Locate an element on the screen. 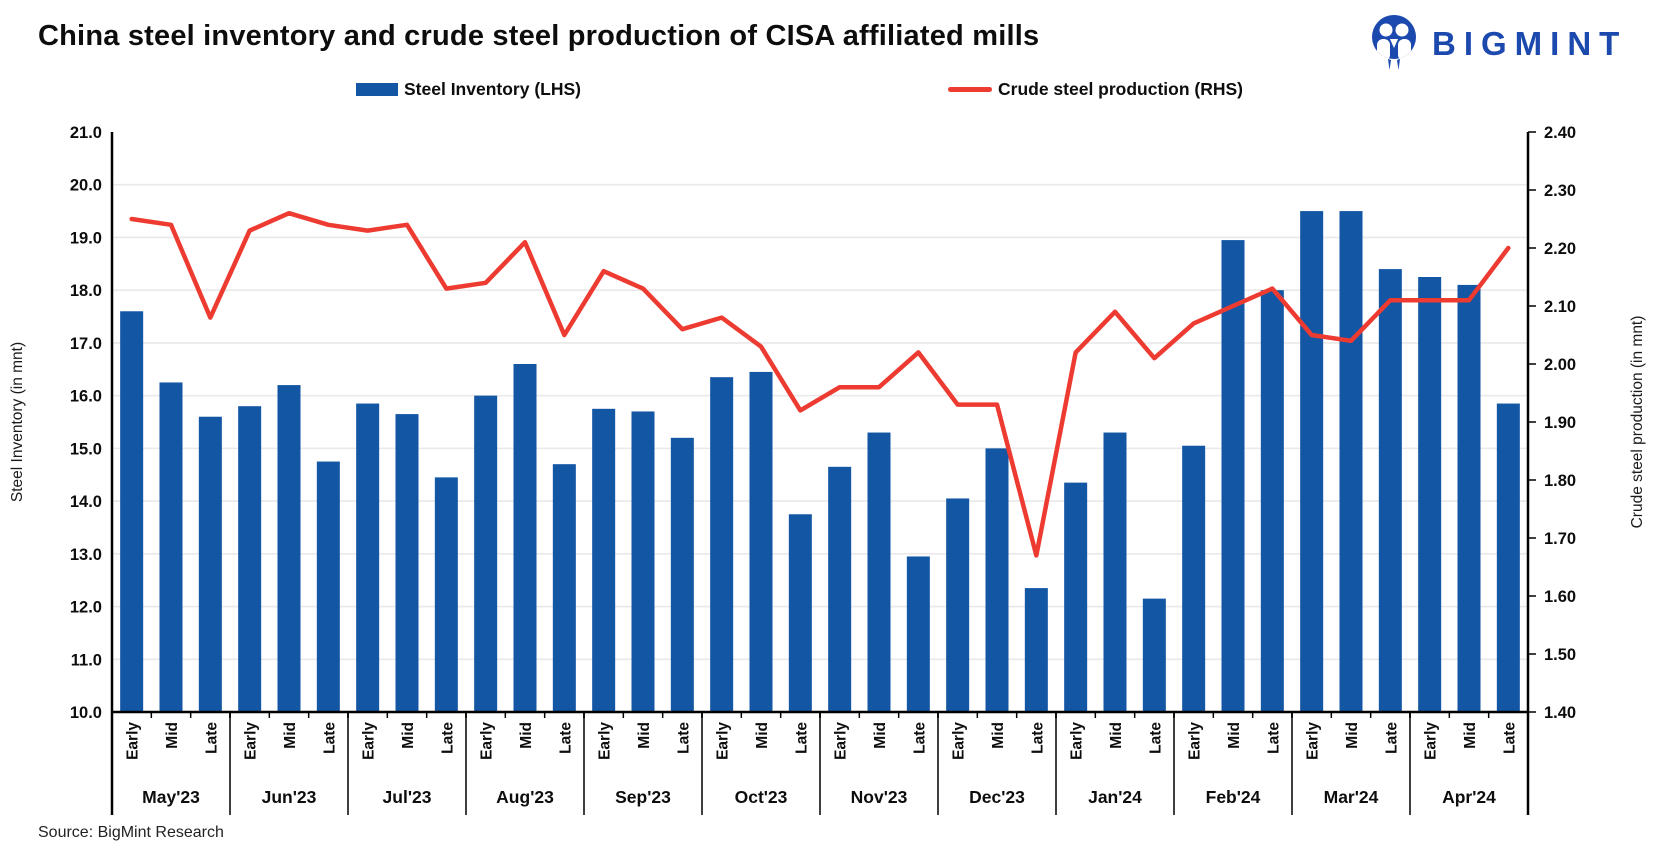 The image size is (1654, 858). left-tick-label: 17.0 is located at coordinates (86, 344).